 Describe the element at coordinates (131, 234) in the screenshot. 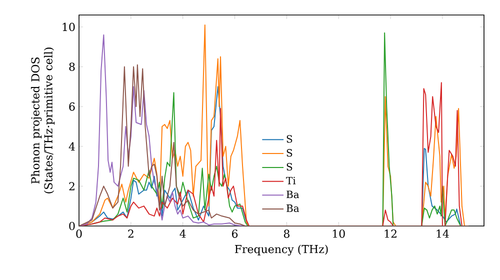

I see `x-tick-label: 2` at that location.